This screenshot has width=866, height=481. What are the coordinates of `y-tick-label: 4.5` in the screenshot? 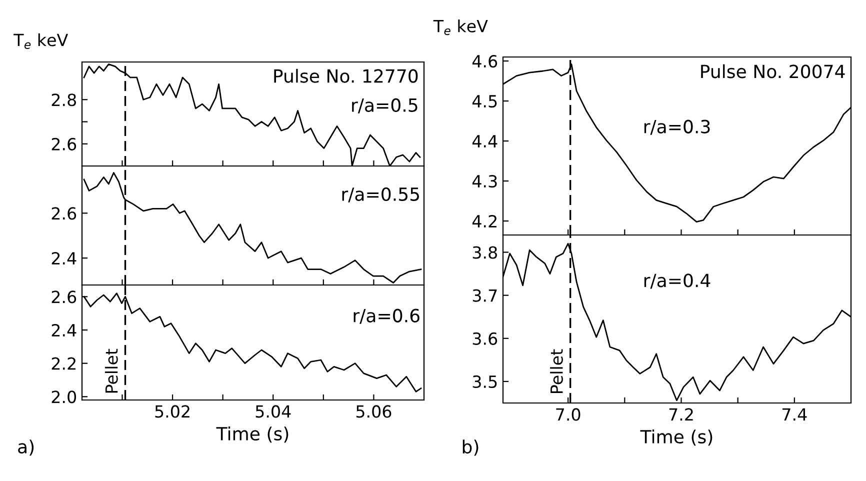 It's located at (484, 101).